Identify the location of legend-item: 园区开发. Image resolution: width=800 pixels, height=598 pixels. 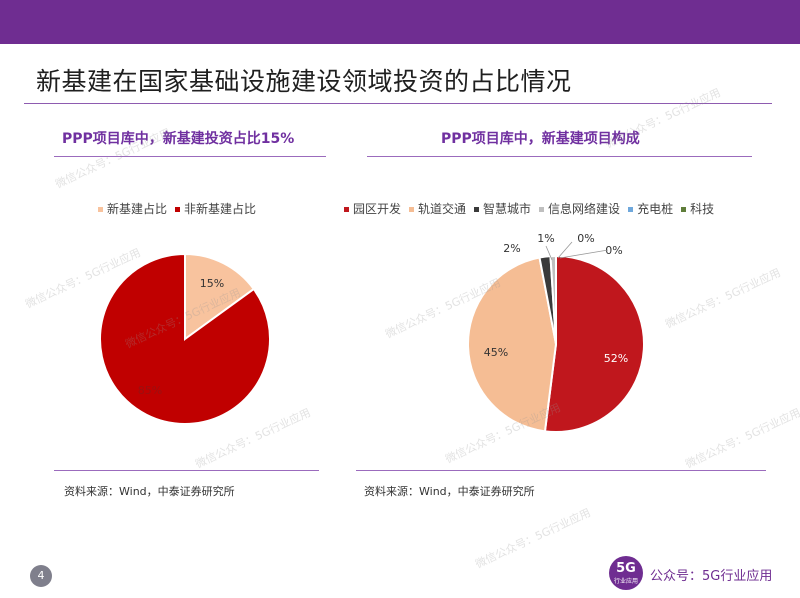
(372, 208).